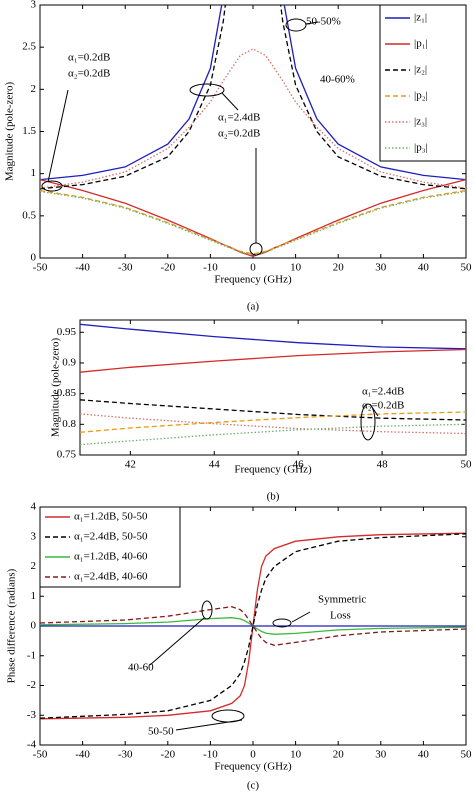 The image size is (474, 794). What do you see at coordinates (215, 465) in the screenshot?
I see `x-tick-label: 44` at bounding box center [215, 465].